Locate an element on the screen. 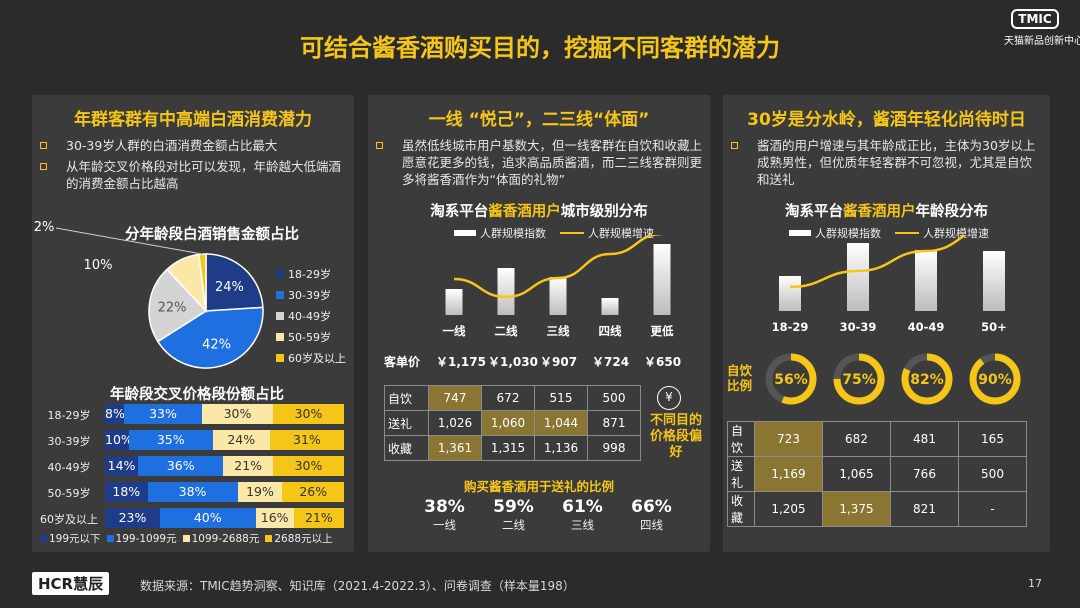  stacked-bar-row: 40-49岁 14% 36% 21% 30% is located at coordinates (193, 466).